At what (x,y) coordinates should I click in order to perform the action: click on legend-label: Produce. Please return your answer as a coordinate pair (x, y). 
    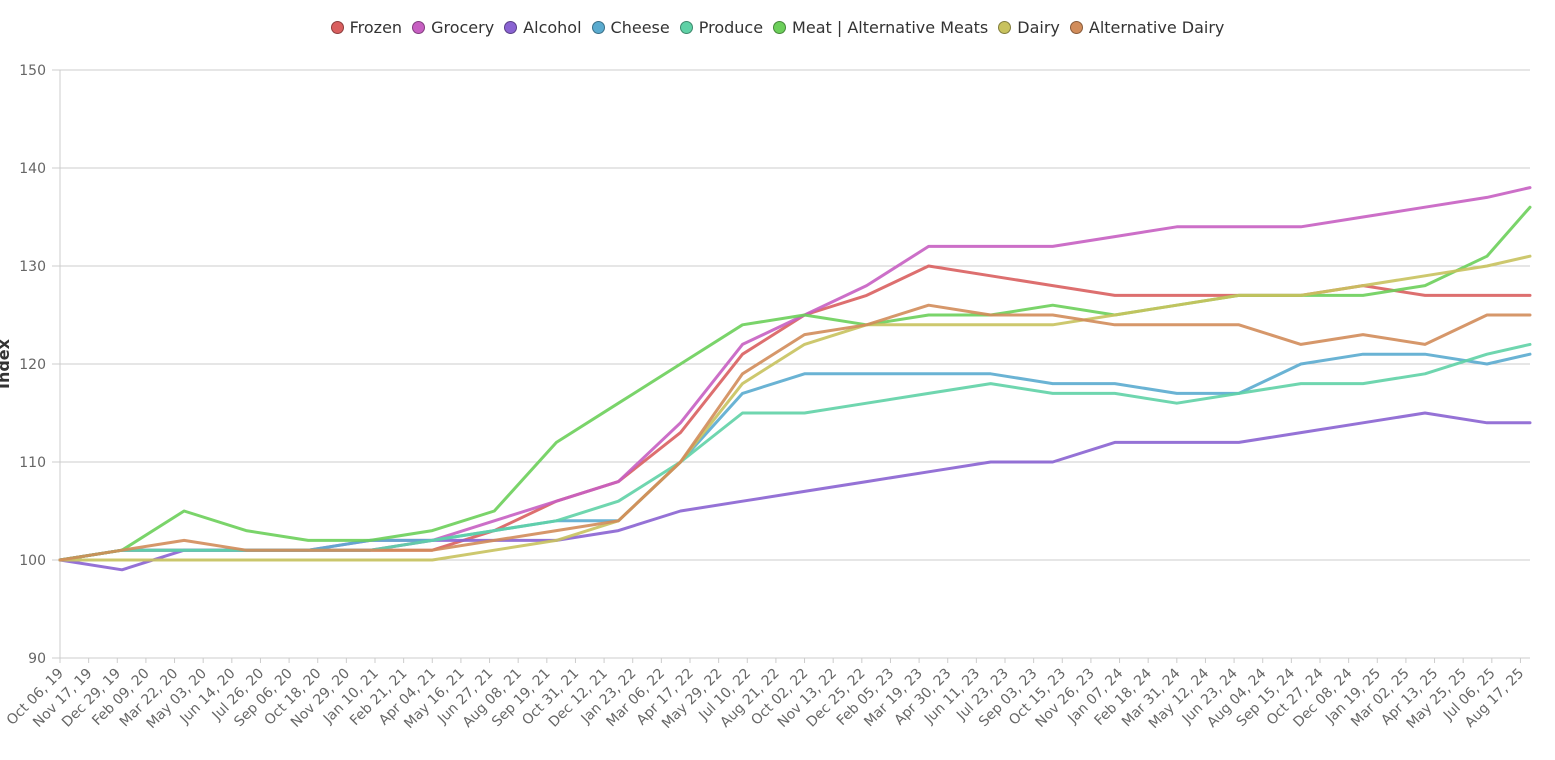
    Looking at the image, I should click on (731, 27).